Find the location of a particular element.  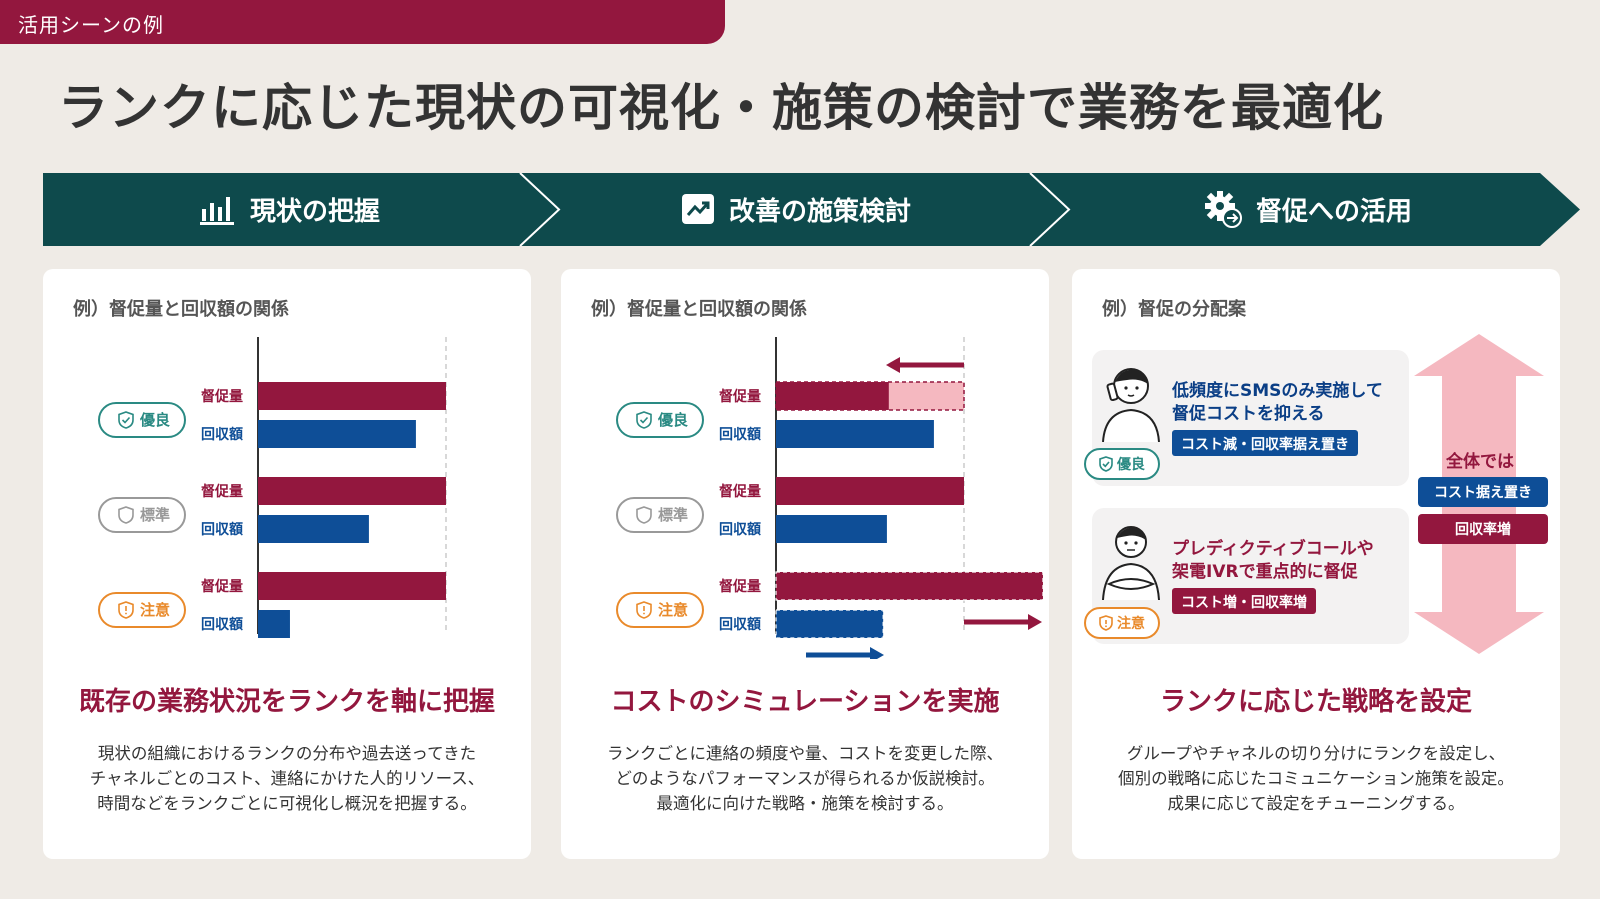

section-tag: 活用シーンの例 is located at coordinates (362, 22).